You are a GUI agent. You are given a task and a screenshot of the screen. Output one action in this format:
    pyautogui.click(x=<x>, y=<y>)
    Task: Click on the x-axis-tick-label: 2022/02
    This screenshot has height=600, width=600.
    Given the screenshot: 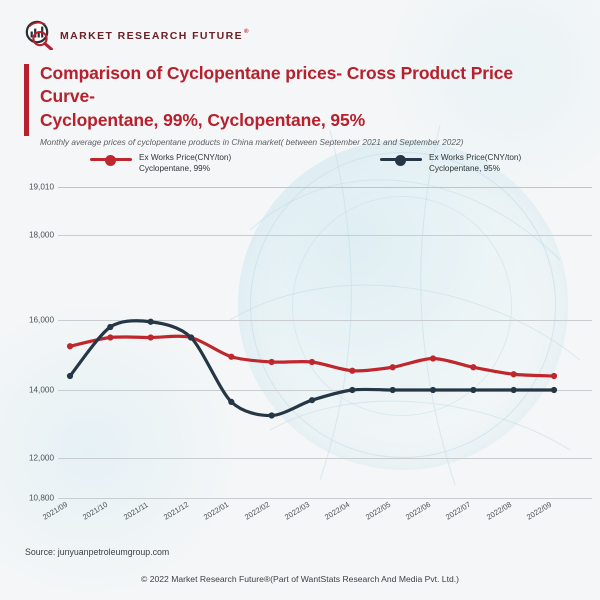 What is the action you would take?
    pyautogui.click(x=256, y=510)
    